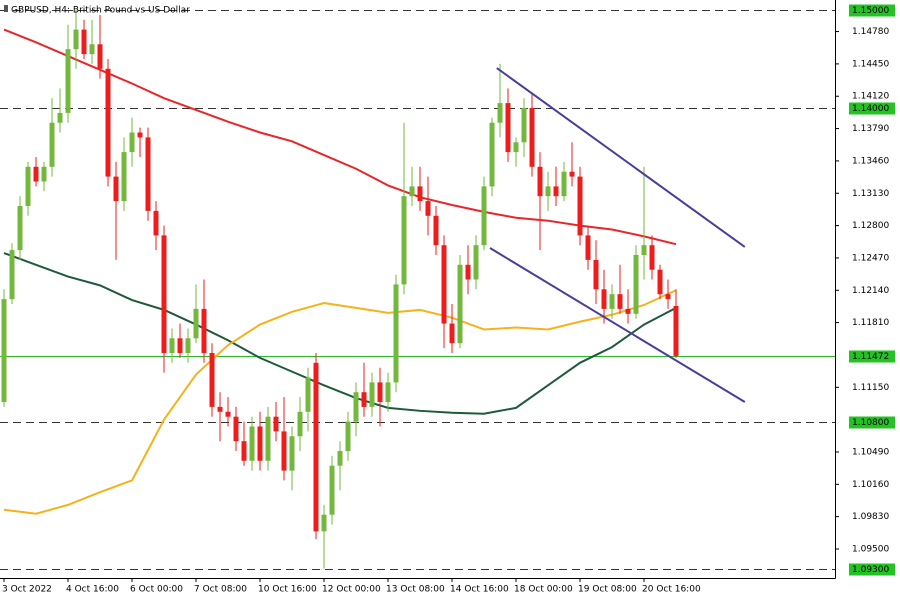  What do you see at coordinates (870, 194) in the screenshot?
I see `y-tick-label: 1.13130` at bounding box center [870, 194].